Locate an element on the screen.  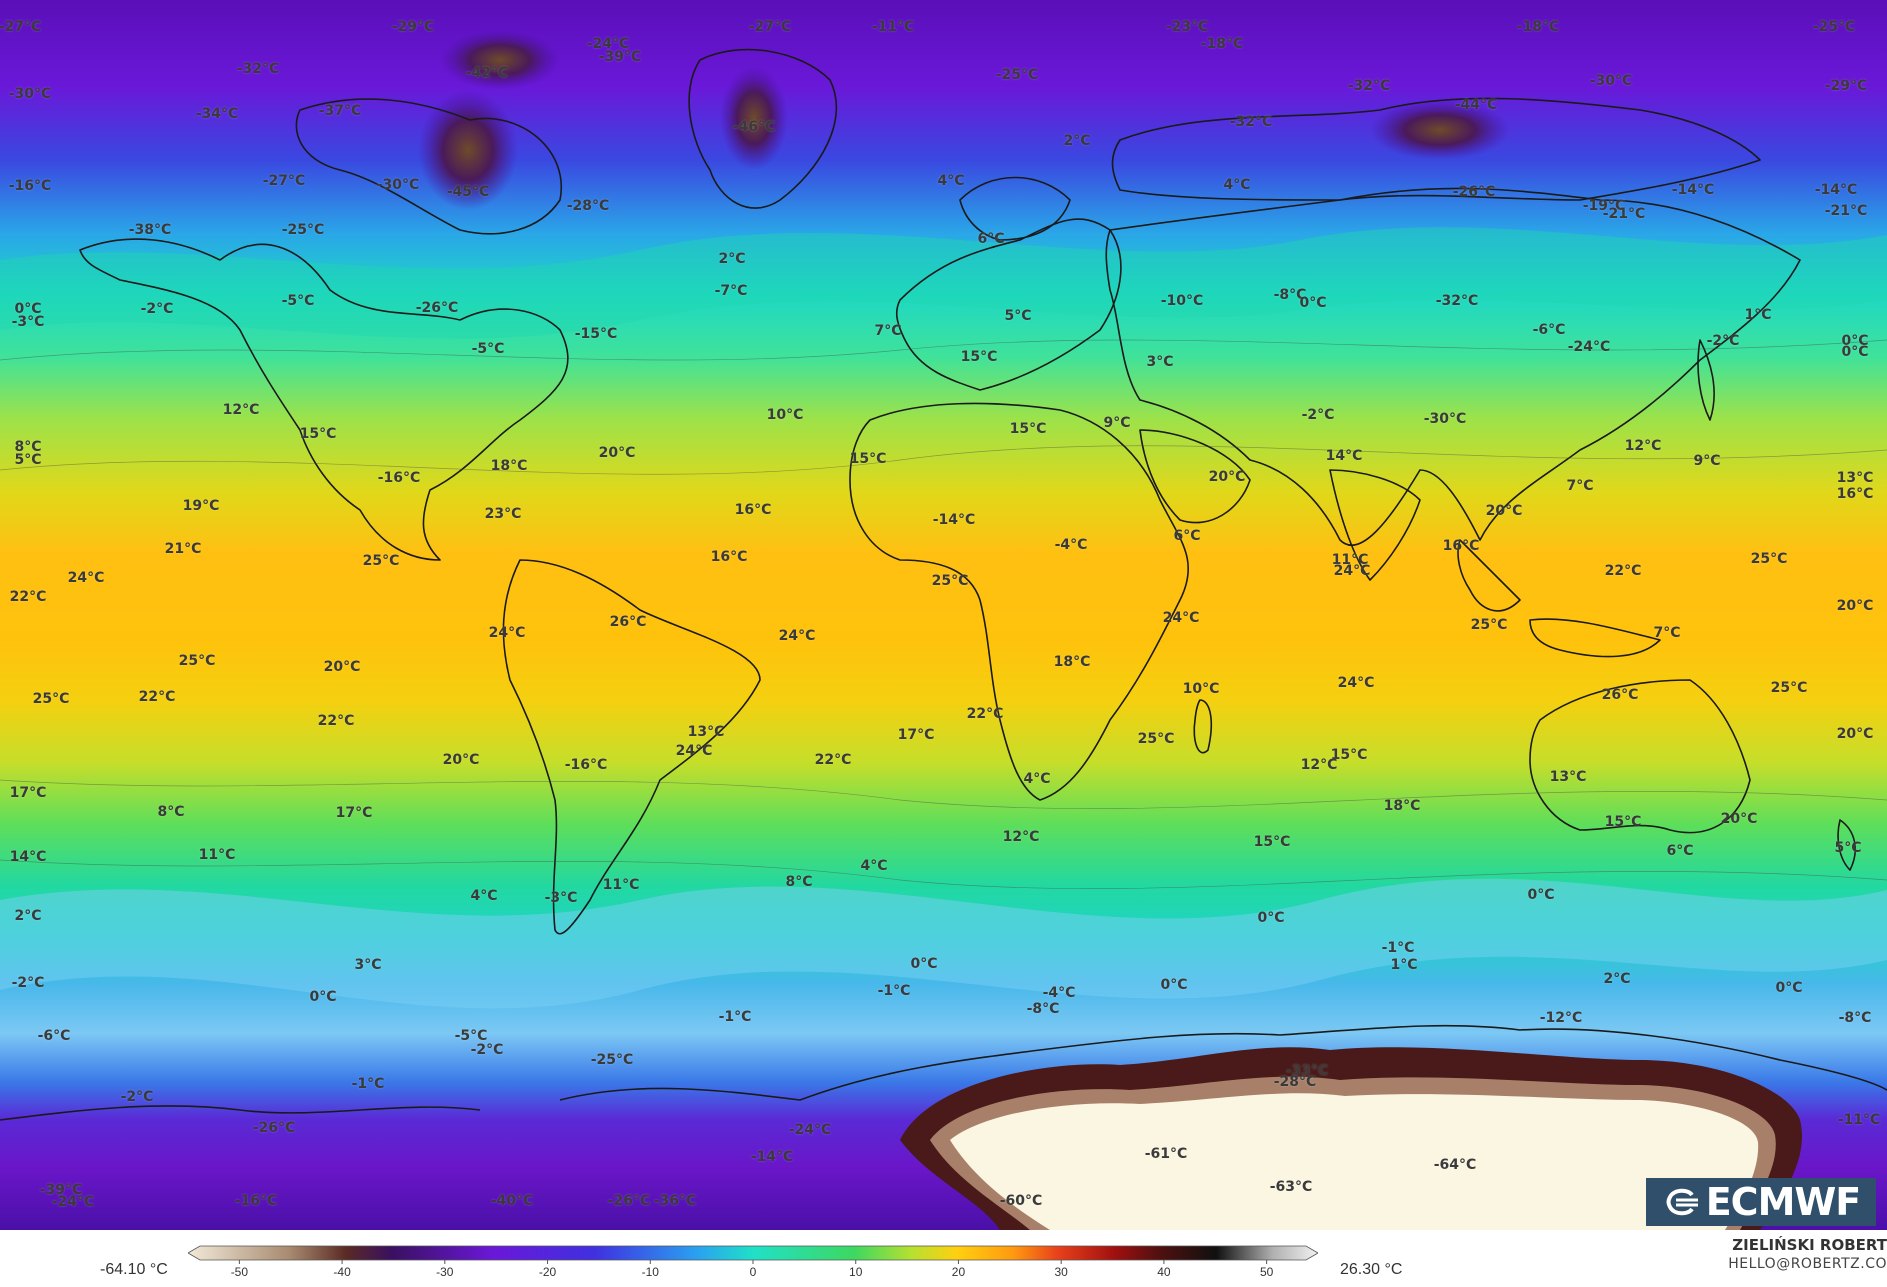
colorbar-min-label: -64.10 °C is located at coordinates (134, 1269).